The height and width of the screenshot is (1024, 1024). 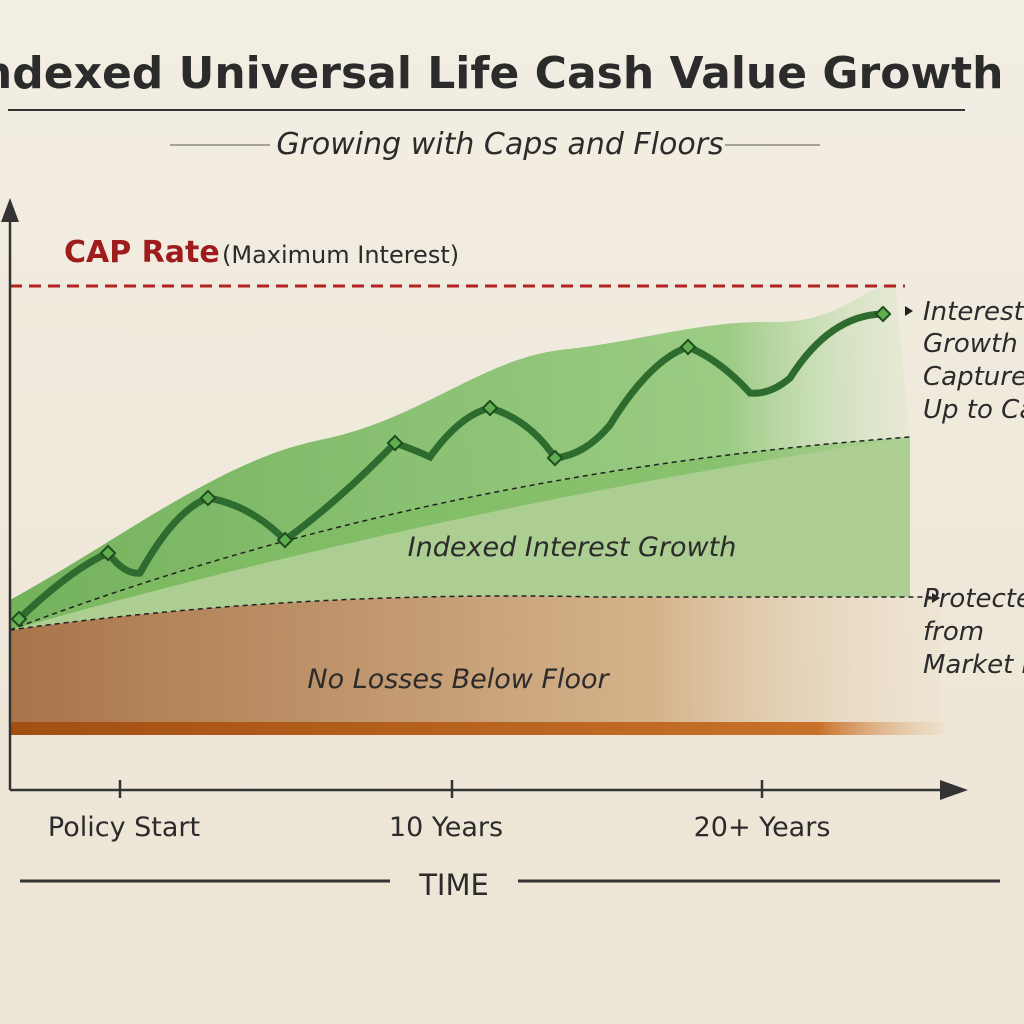 I want to click on x-label: 20+ Years, so click(x=762, y=827).